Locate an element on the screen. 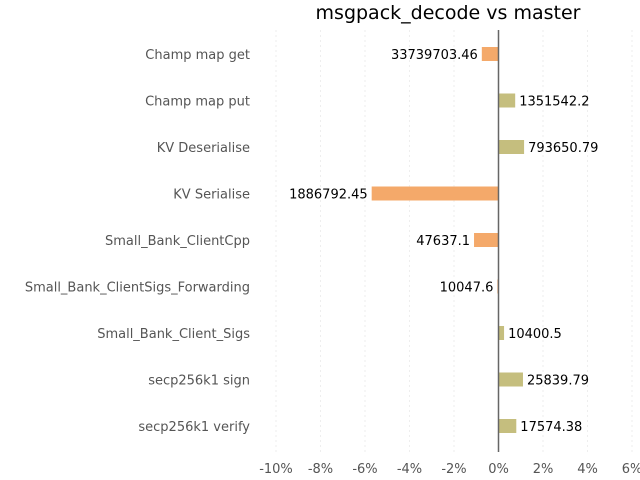 The width and height of the screenshot is (640, 480). data-label: 33739703.46 is located at coordinates (434, 55).